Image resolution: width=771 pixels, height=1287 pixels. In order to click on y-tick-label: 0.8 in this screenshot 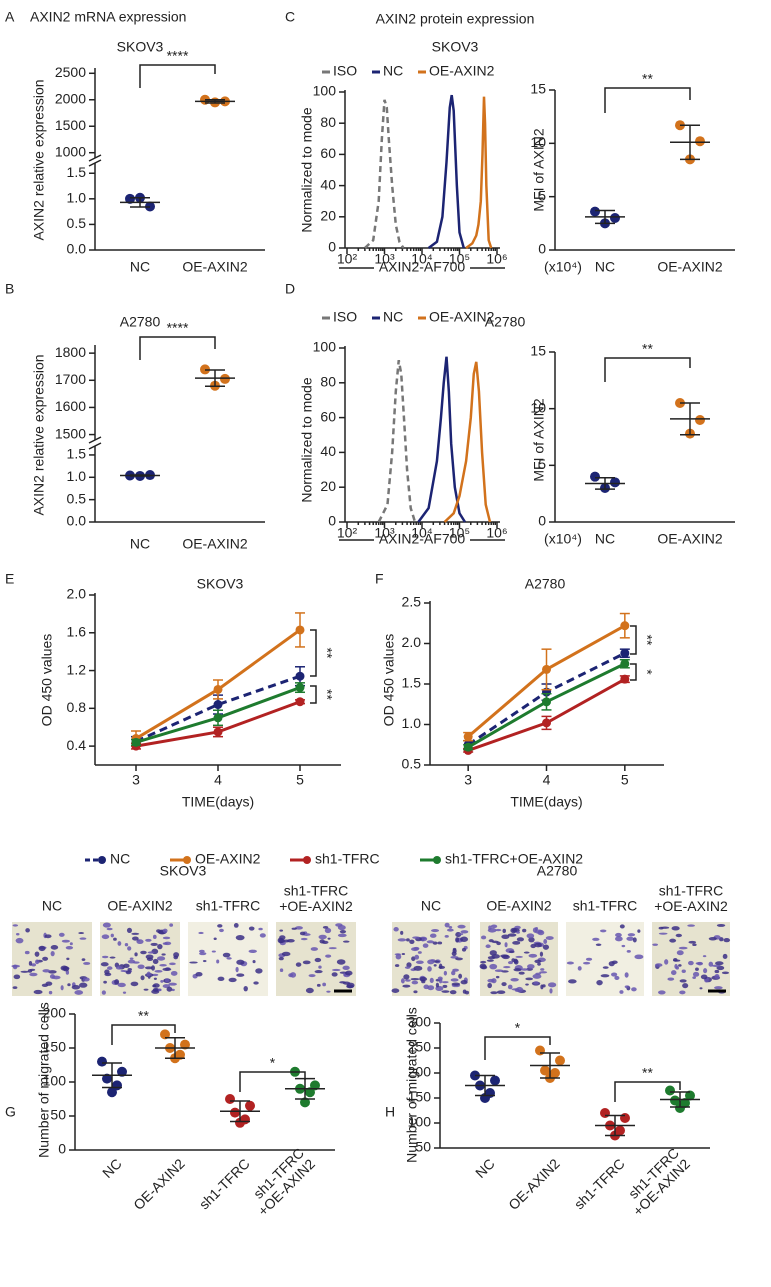, I will do `click(77, 707)`.